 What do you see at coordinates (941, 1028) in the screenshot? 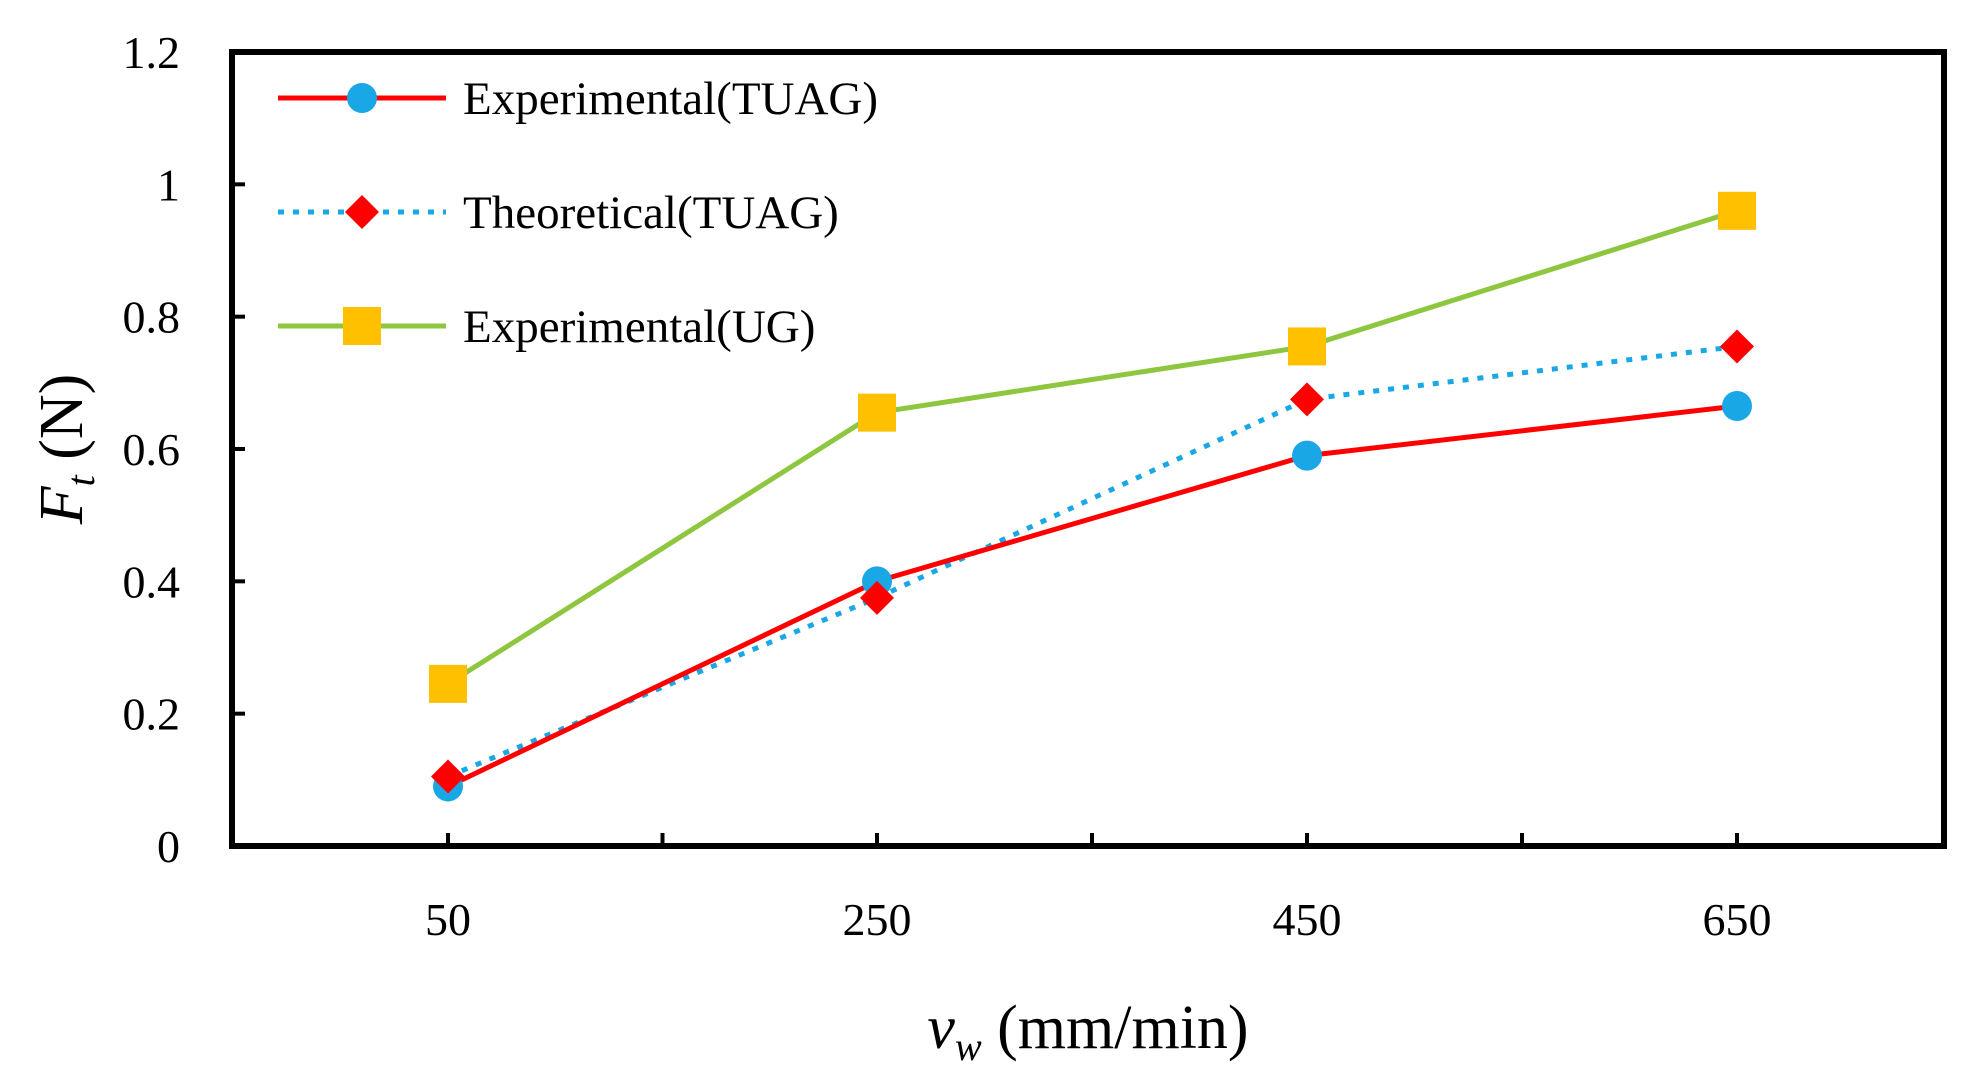
I see `x-axis-title-var: v` at bounding box center [941, 1028].